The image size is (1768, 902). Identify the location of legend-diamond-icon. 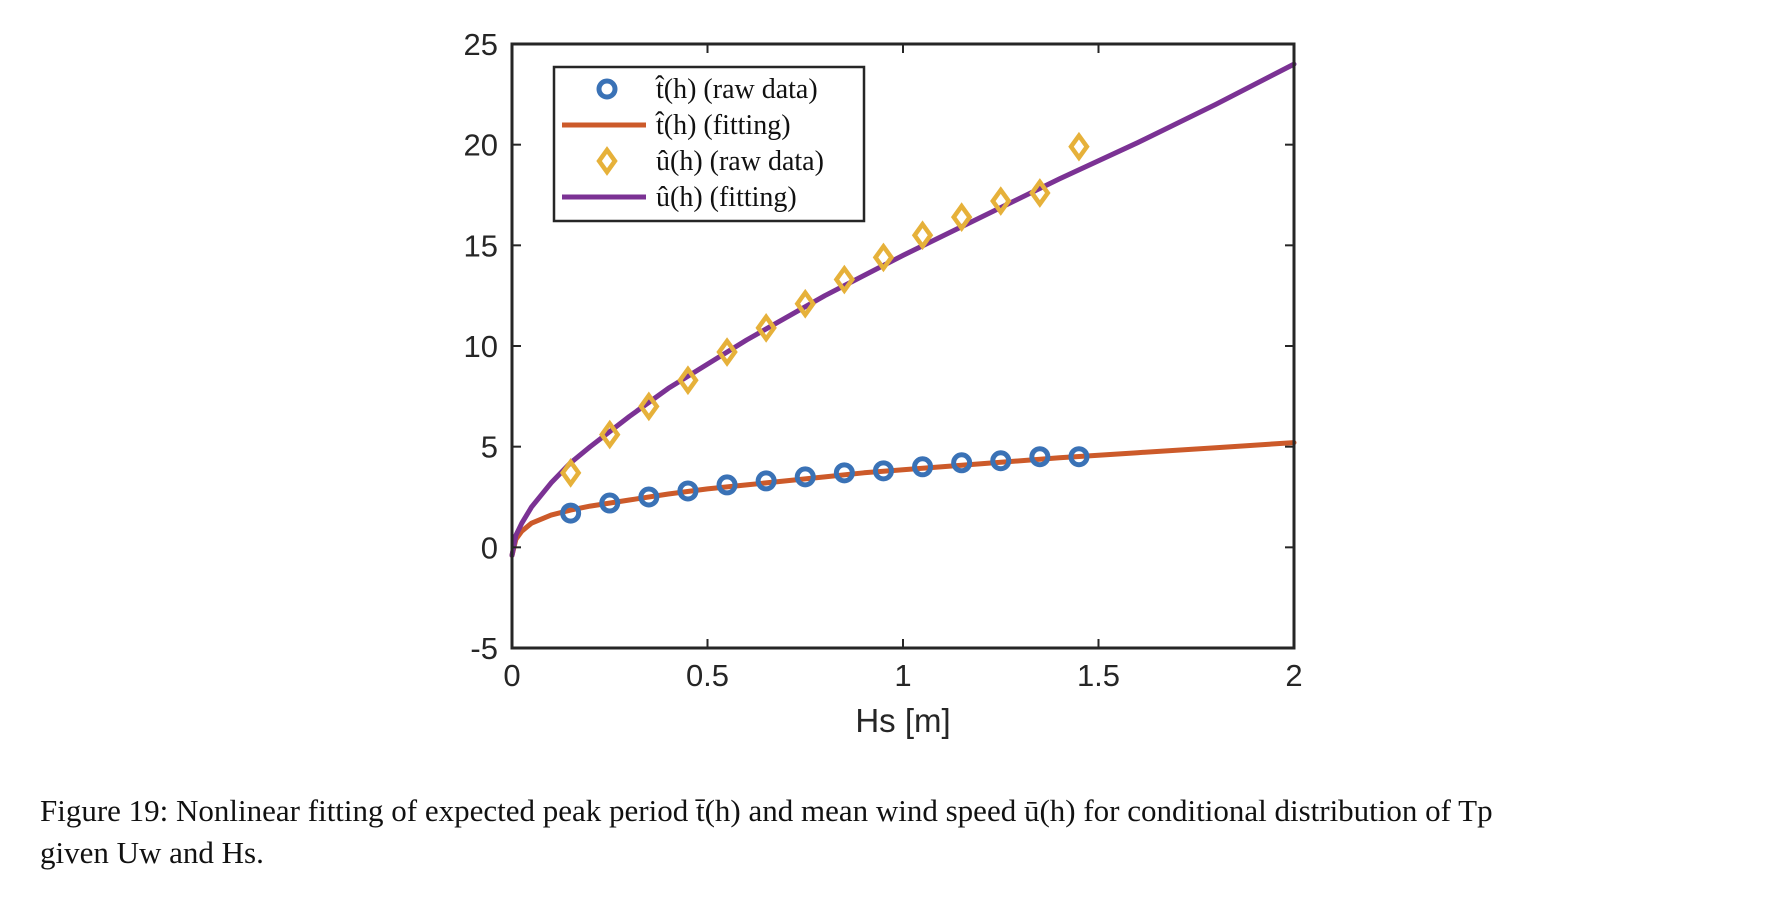
(607, 161).